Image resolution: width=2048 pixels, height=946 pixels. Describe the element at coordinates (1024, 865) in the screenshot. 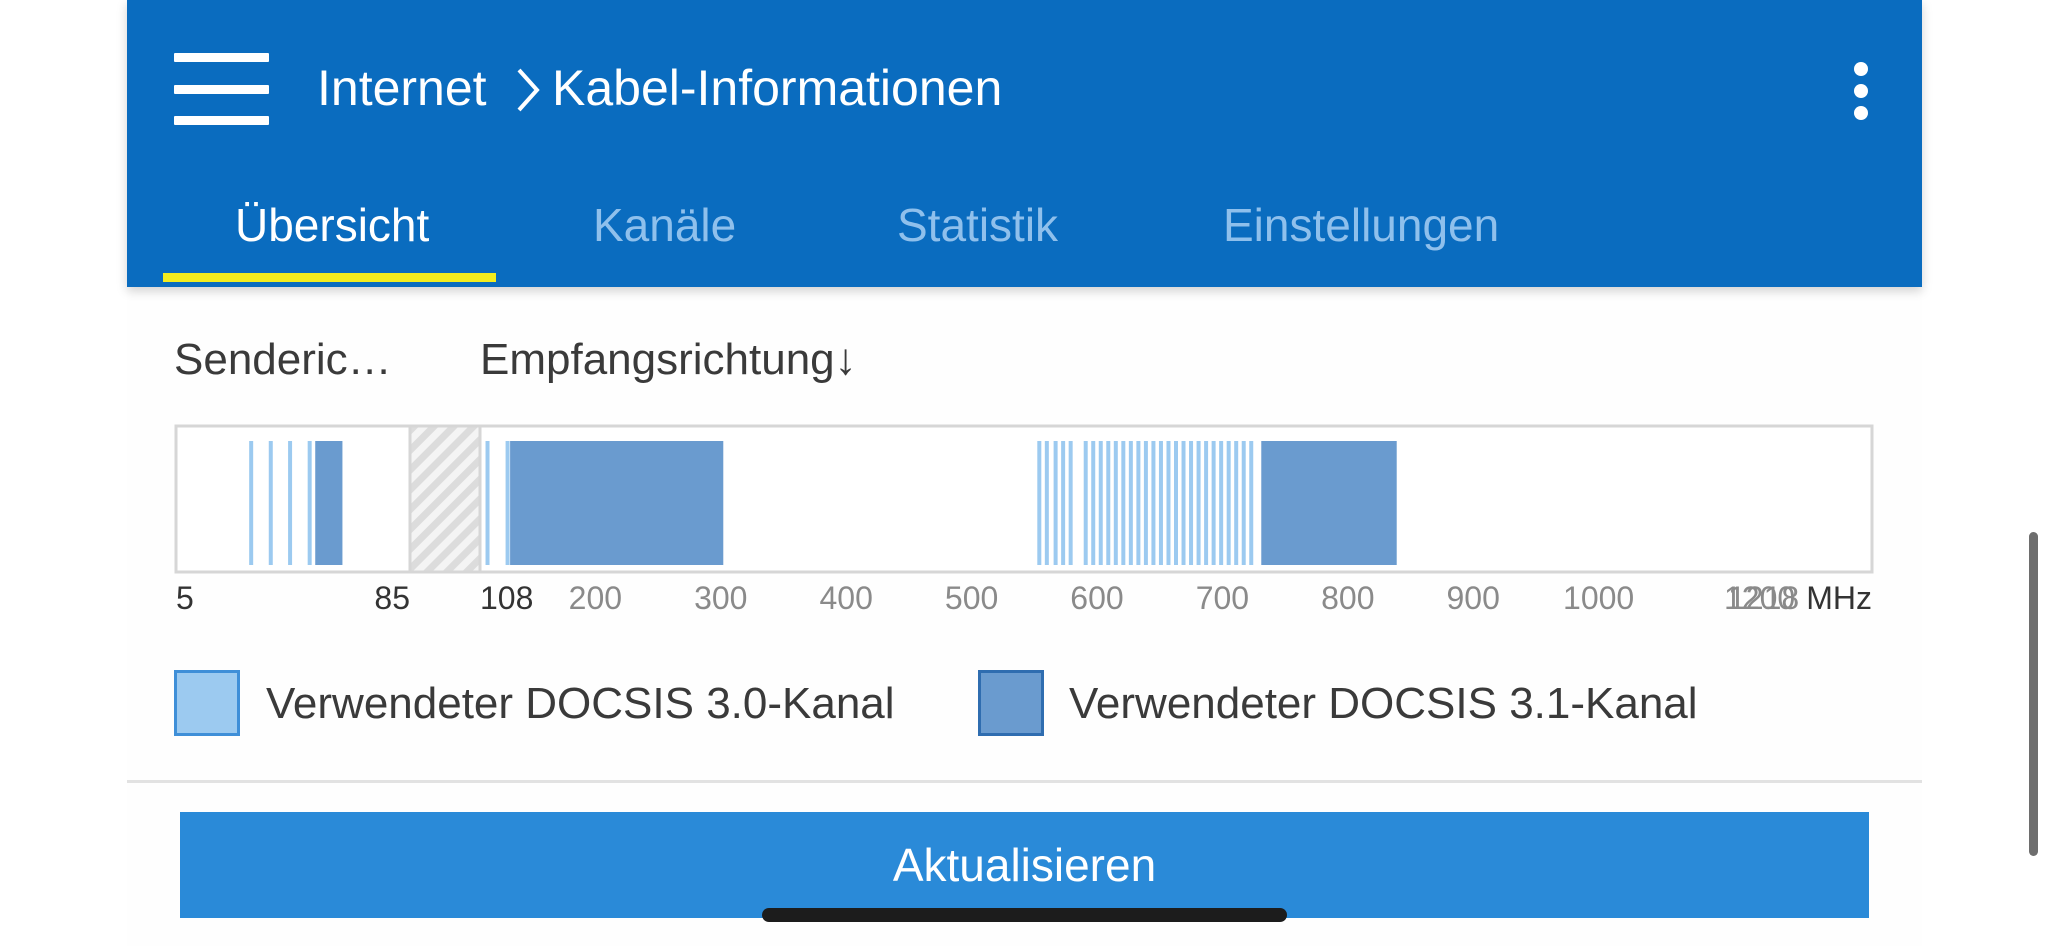

I see `refresh-button: Aktualisieren` at that location.